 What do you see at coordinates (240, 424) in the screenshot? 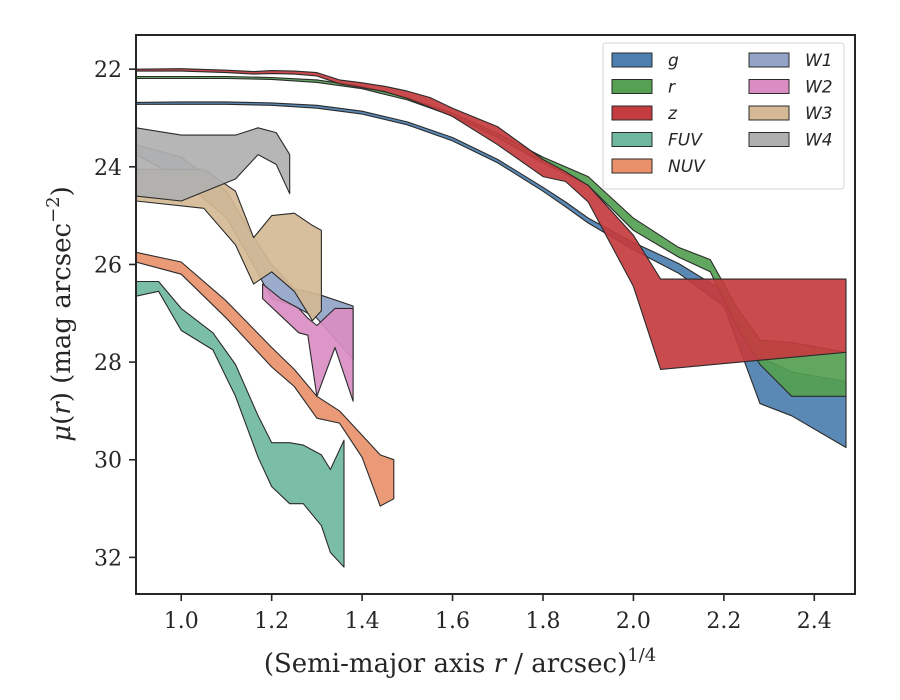
I see `band-fuv` at bounding box center [240, 424].